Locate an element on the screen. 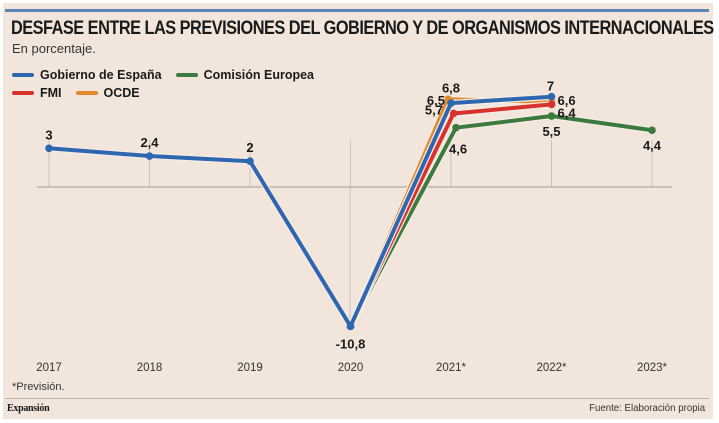  data-label: 2,4 is located at coordinates (149, 142).